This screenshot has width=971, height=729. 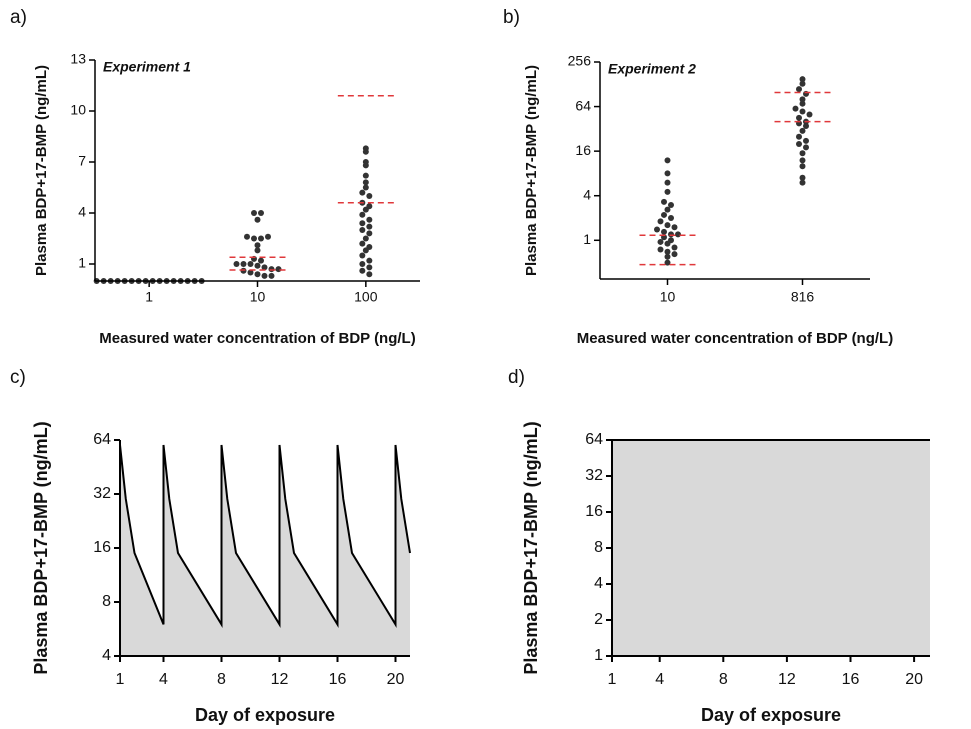 What do you see at coordinates (396, 679) in the screenshot?
I see `x-tick-label: 20` at bounding box center [396, 679].